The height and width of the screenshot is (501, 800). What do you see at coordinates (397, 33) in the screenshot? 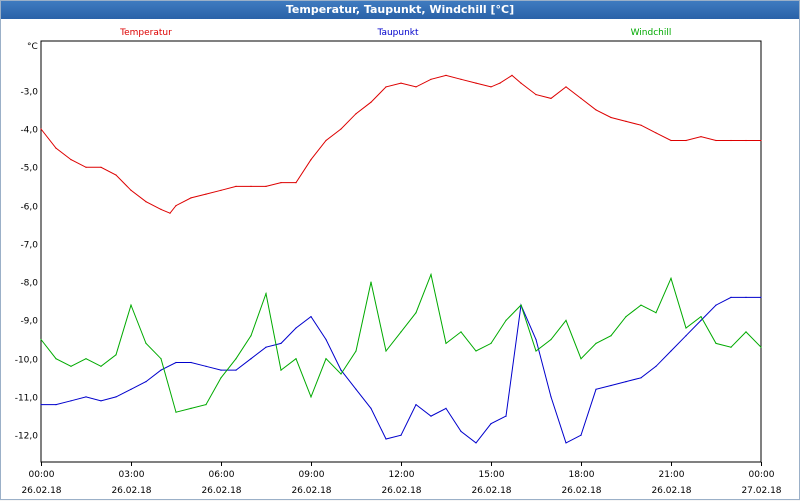
I see `legend-taupunkt: Taupunkt` at bounding box center [397, 33].